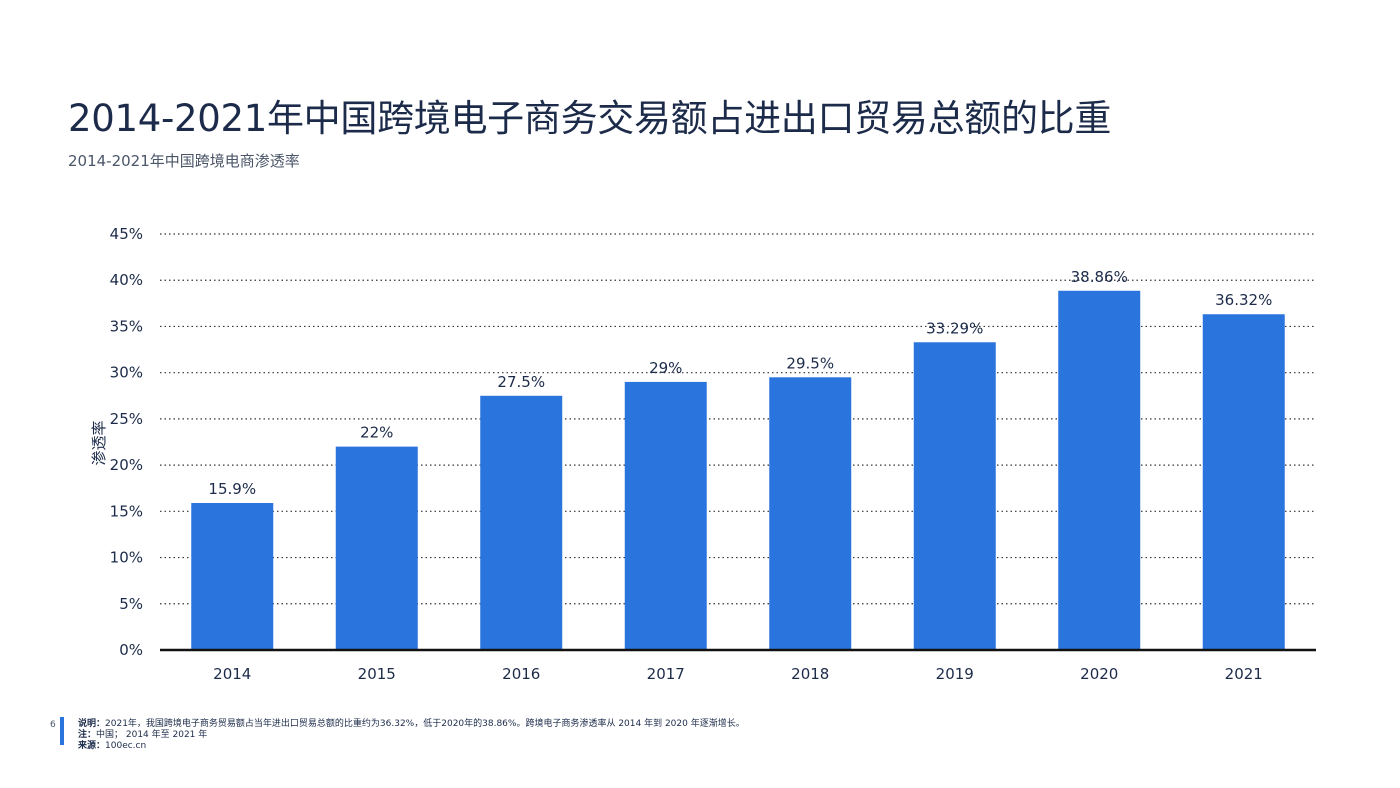 The image size is (1400, 788). Describe the element at coordinates (666, 674) in the screenshot. I see `x-tick-label: 2017` at that location.